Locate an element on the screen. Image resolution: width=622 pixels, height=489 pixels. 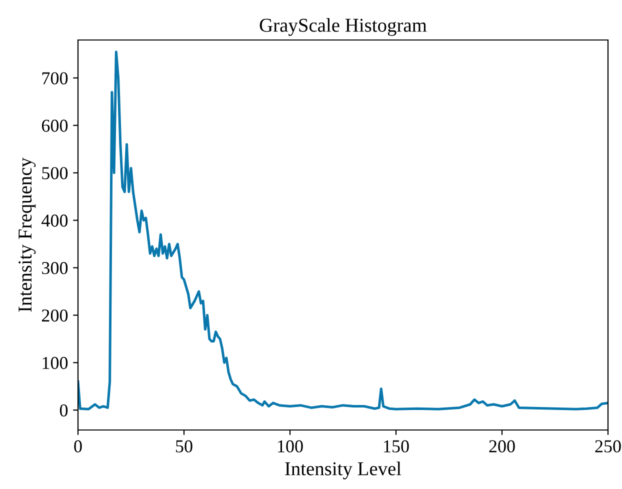
y-tick-label: 100 is located at coordinates (55, 363).